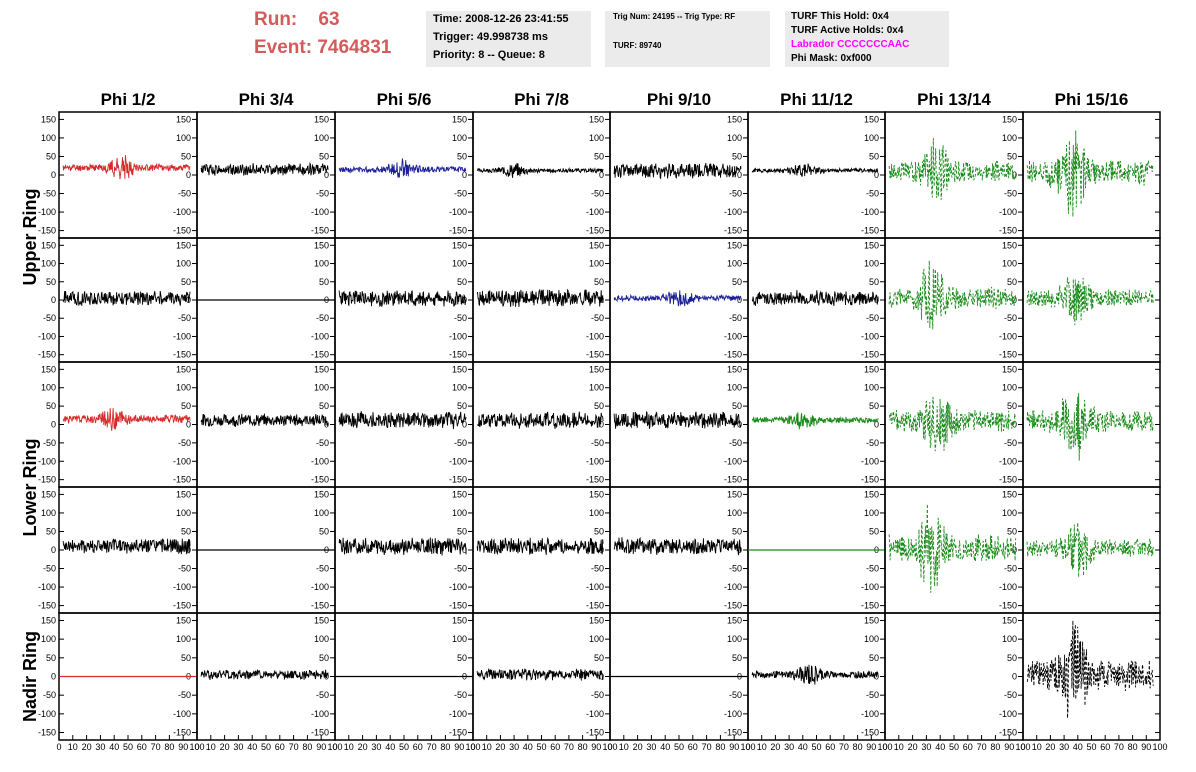  Describe the element at coordinates (775, 747) in the screenshot. I see `x-tick-label: 20` at that location.